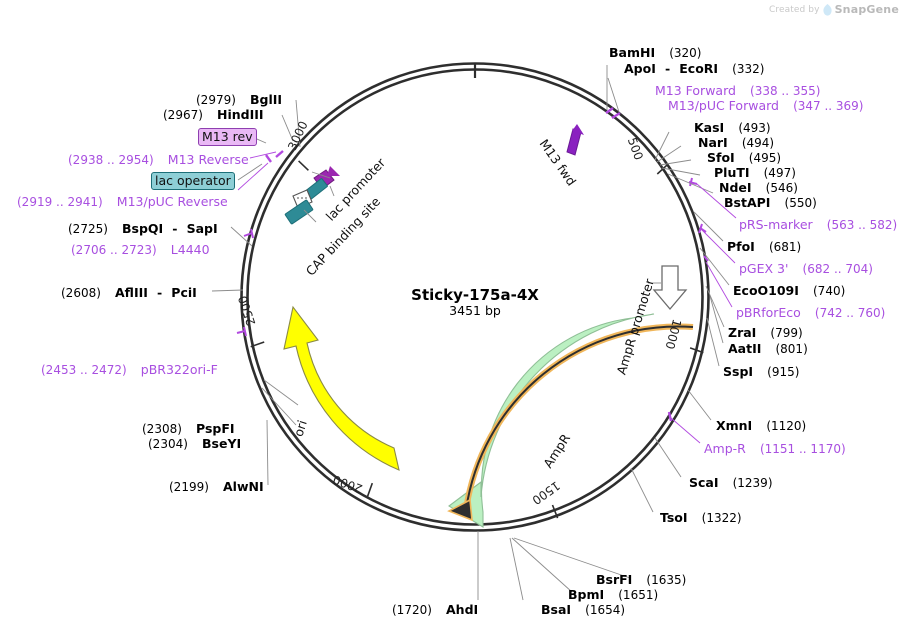 The image size is (907, 627). Describe the element at coordinates (613, 113) in the screenshot. I see `m13-forward-marks` at that location.